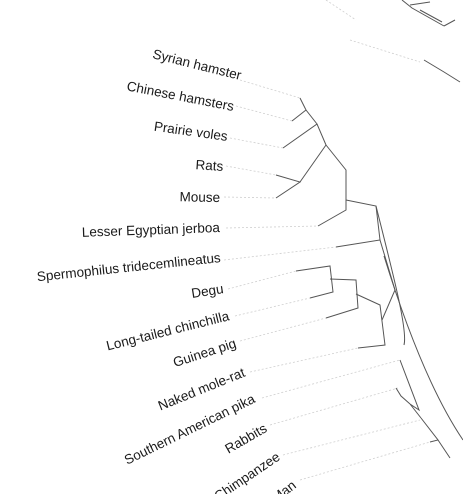  I want to click on leaf-label-southern-american-pika: Southern American pika, so click(190, 429).